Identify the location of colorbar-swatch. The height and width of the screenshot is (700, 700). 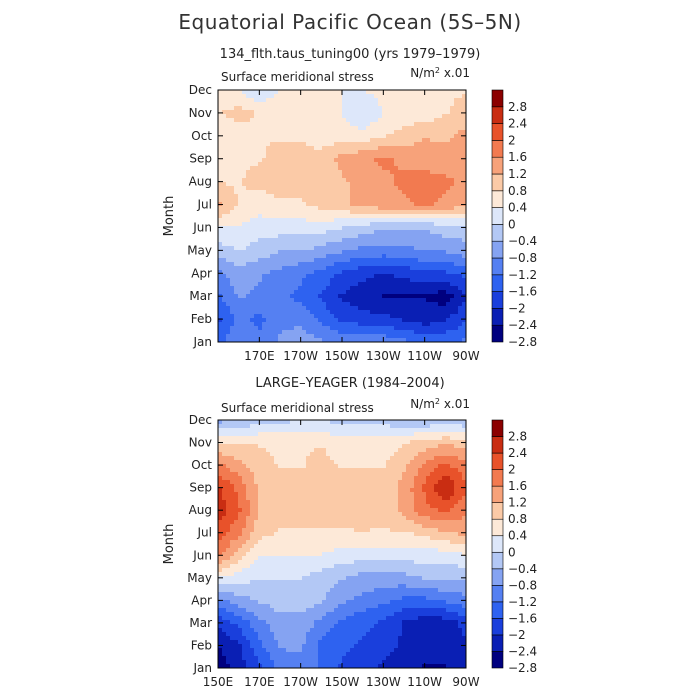
(497, 333).